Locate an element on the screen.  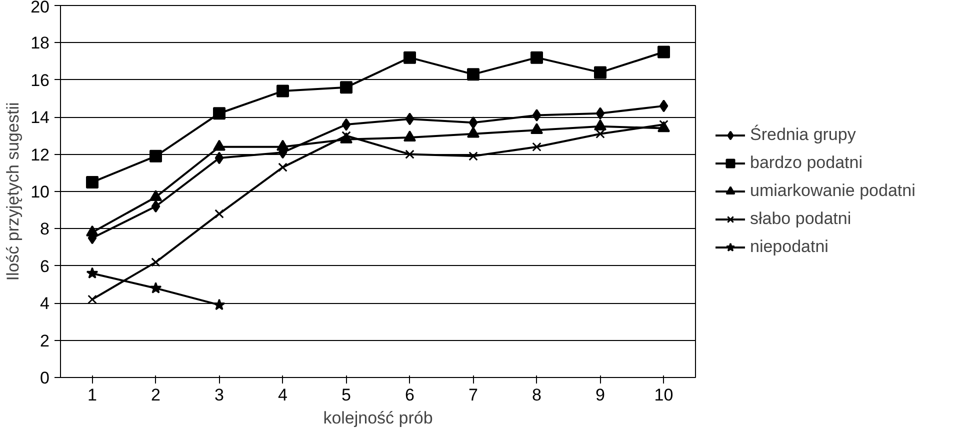
x-tick-label: 8 is located at coordinates (537, 395).